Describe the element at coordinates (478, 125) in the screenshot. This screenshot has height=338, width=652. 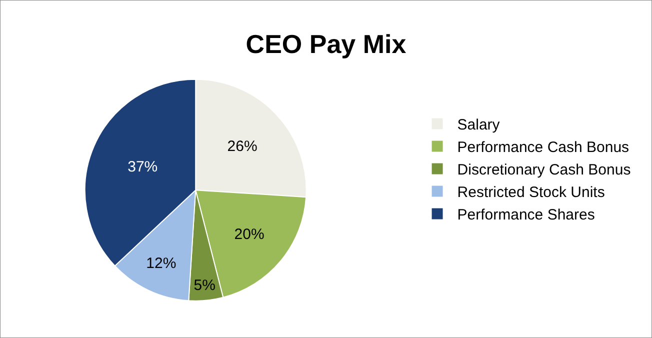
I see `legend-label: Salary` at that location.